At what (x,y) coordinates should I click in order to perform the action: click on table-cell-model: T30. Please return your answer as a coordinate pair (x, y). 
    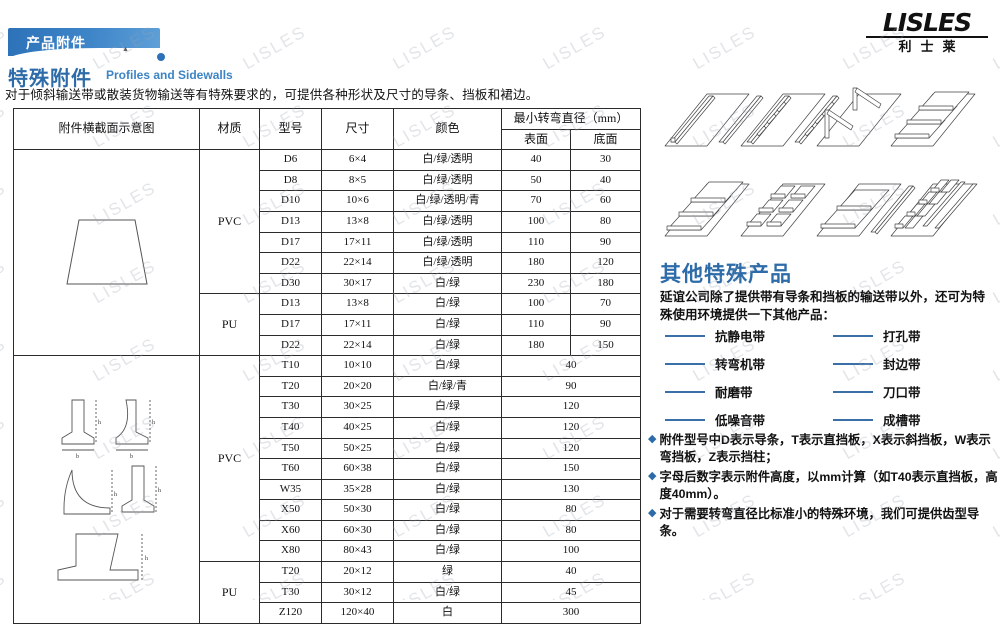
    Looking at the image, I should click on (290, 407).